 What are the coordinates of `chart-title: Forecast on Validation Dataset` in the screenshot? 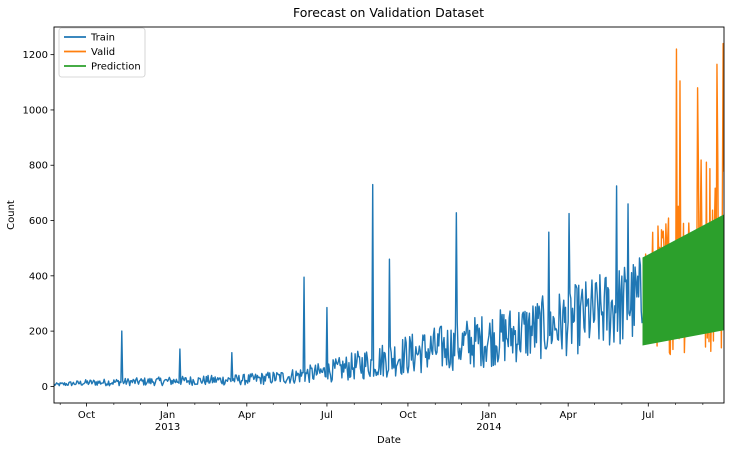 It's located at (388, 12).